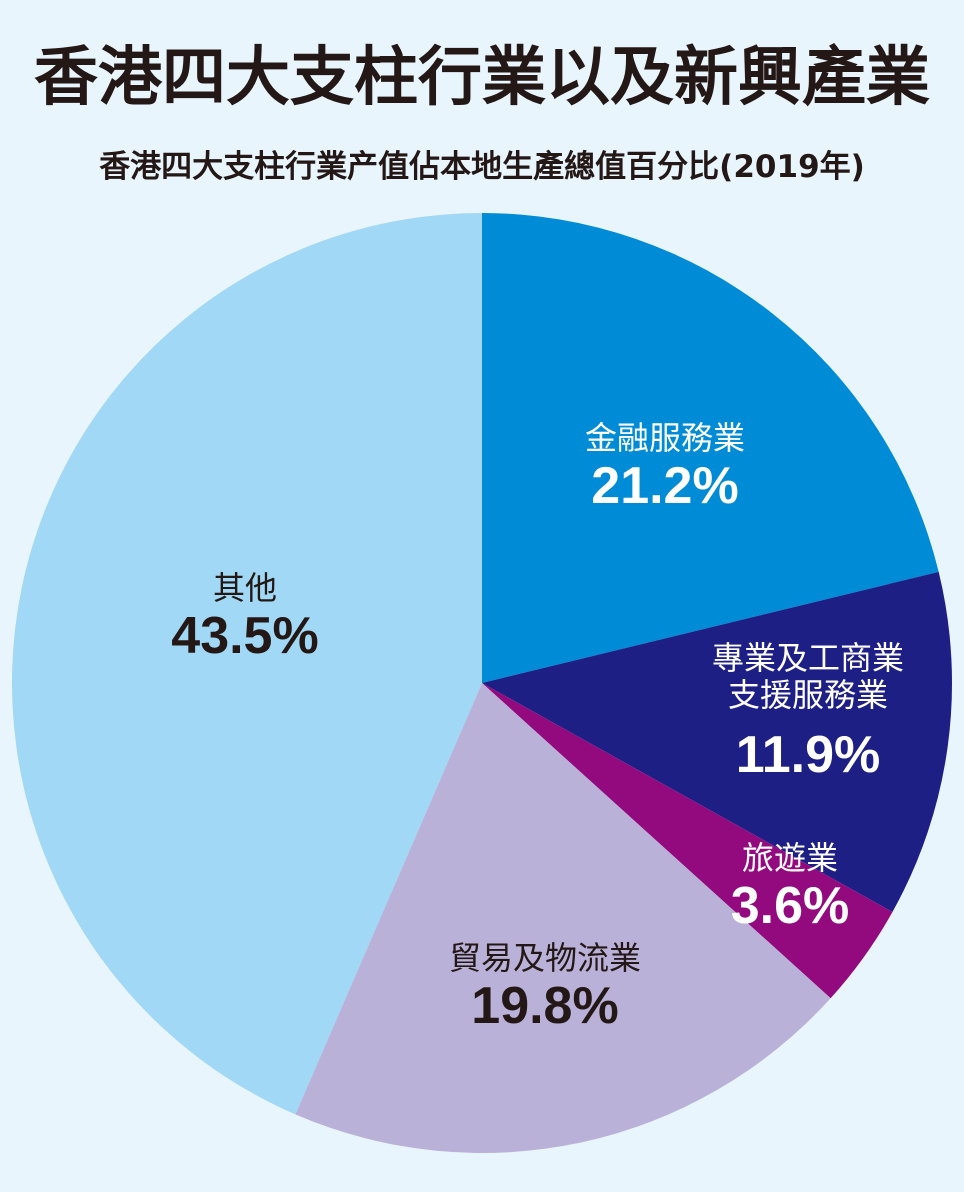  What do you see at coordinates (789, 858) in the screenshot?
I see `slice-name: 旅遊業` at bounding box center [789, 858].